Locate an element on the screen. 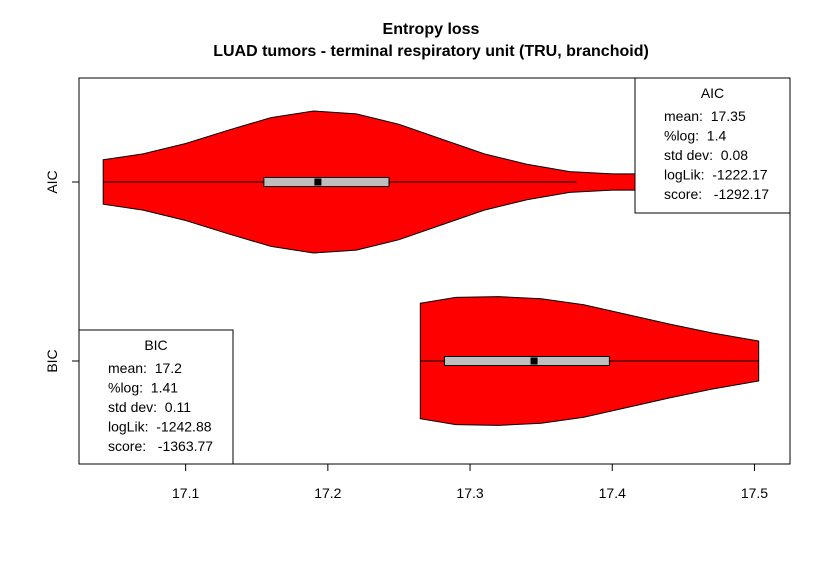 Image resolution: width=830 pixels, height=568 pixels. legend-line-aic: %log: 1.4 is located at coordinates (695, 136).